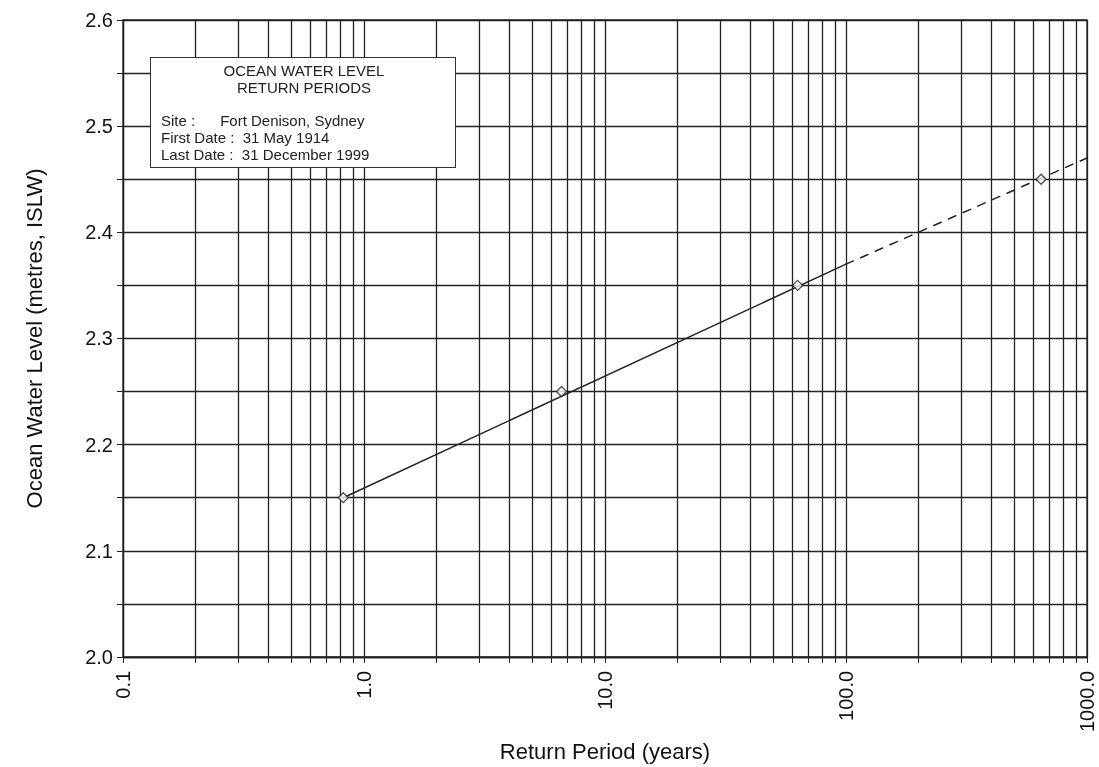 The width and height of the screenshot is (1099, 767). I want to click on y-tick-label: 2.6, so click(99, 20).